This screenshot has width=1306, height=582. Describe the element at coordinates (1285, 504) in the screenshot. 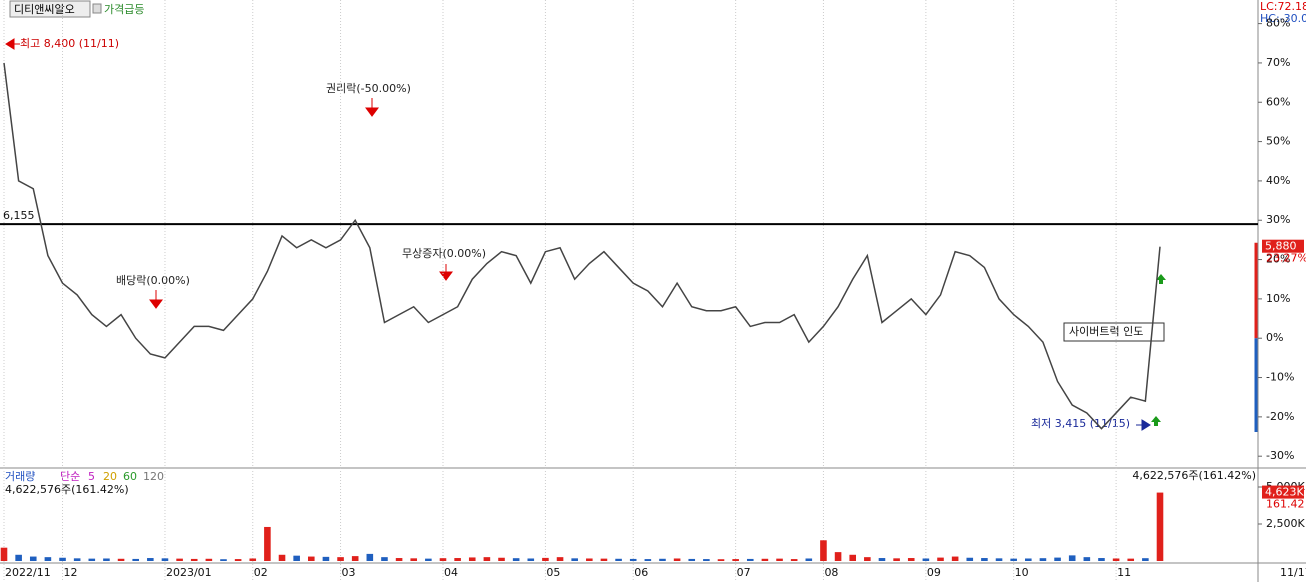

I see `volume-ratio-label: 161.42` at that location.